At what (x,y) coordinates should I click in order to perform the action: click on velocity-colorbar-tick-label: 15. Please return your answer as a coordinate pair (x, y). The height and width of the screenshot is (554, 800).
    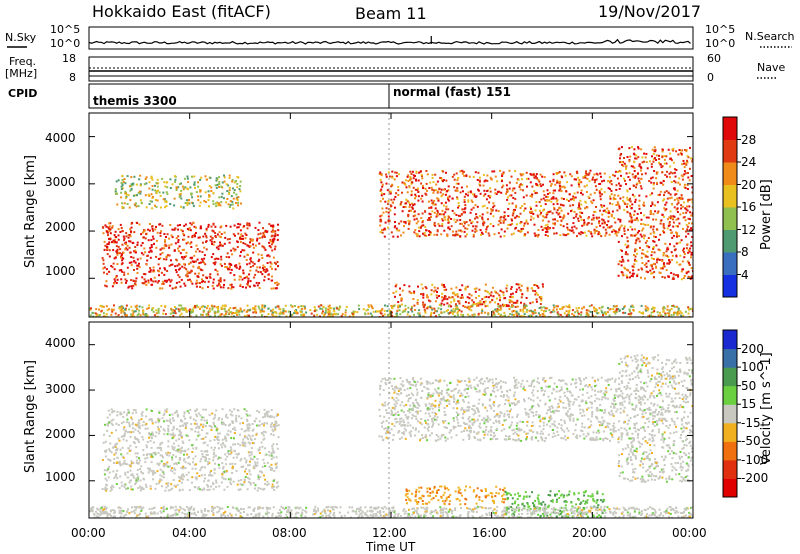
    Looking at the image, I should click on (749, 404).